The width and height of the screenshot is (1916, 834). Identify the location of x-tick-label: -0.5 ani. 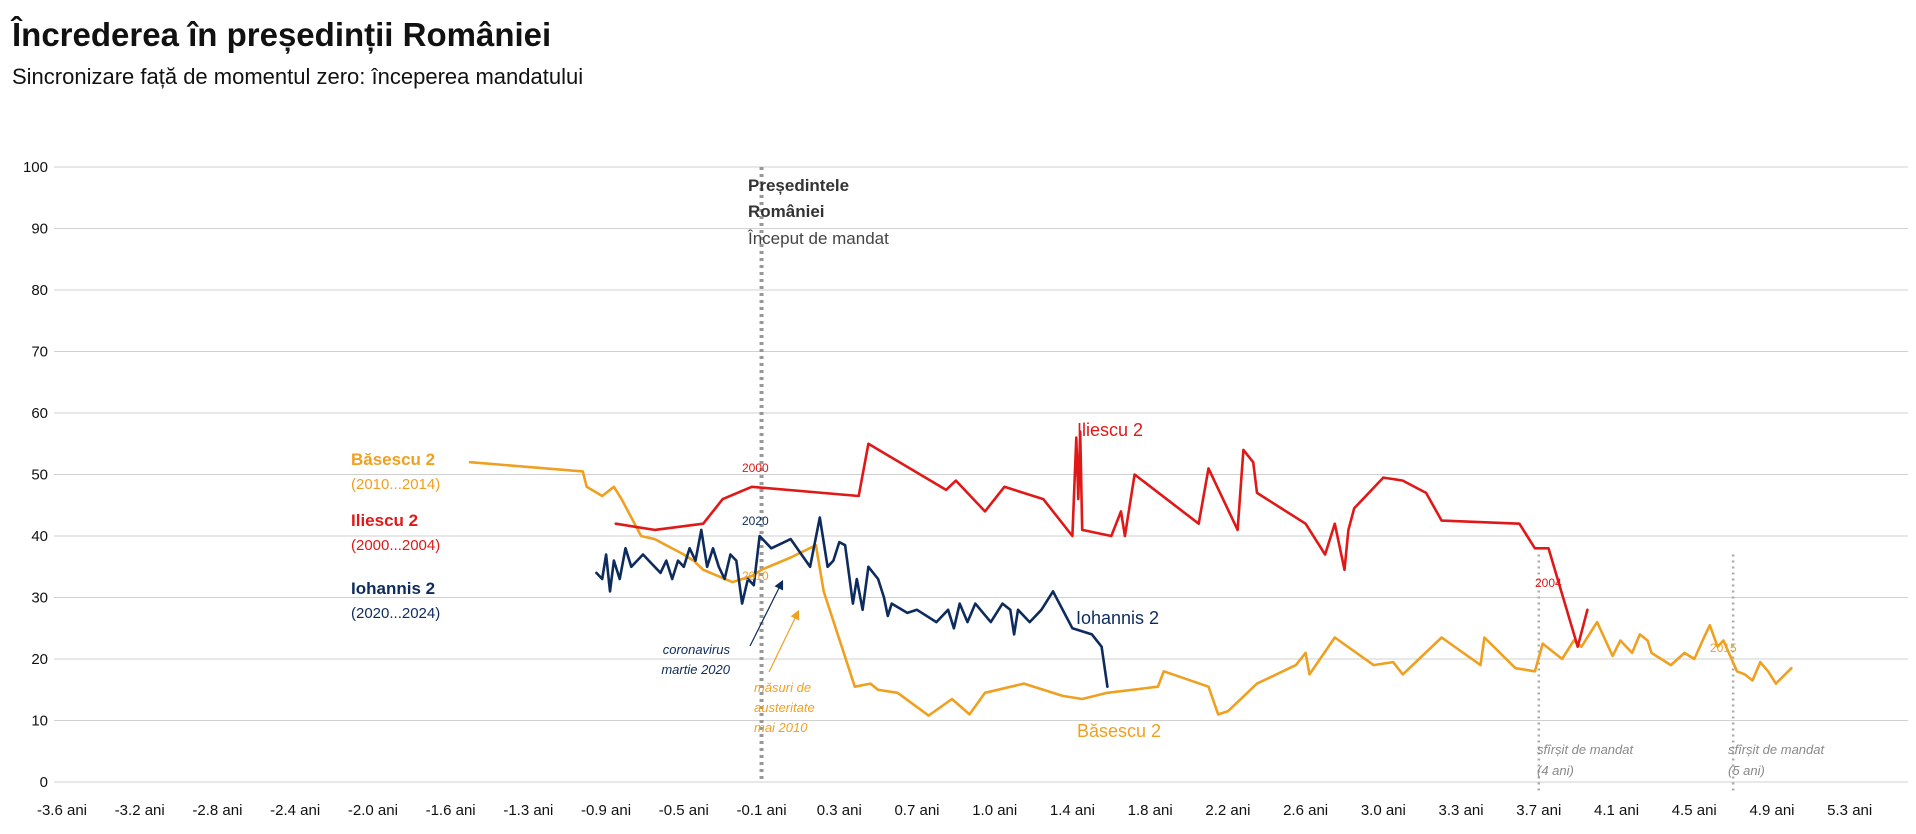
(684, 810).